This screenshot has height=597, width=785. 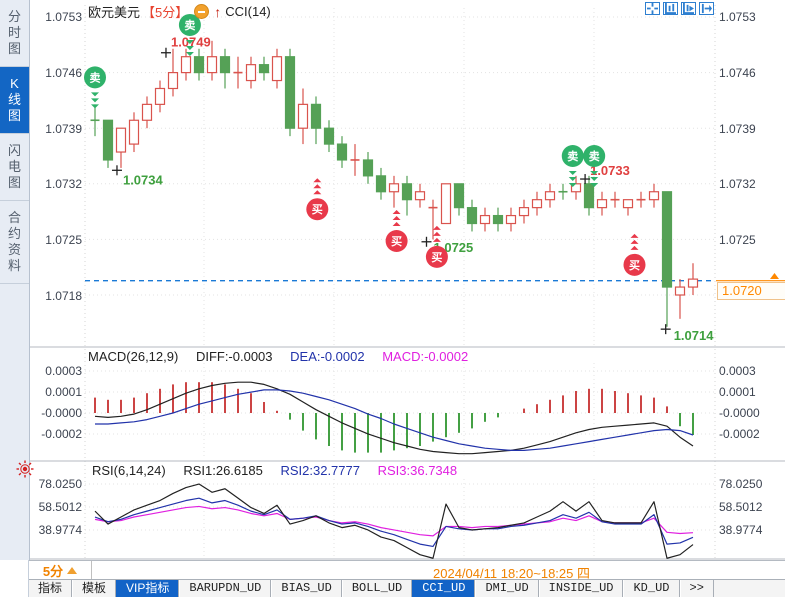 I want to click on rsi1-line, so click(x=394, y=521).